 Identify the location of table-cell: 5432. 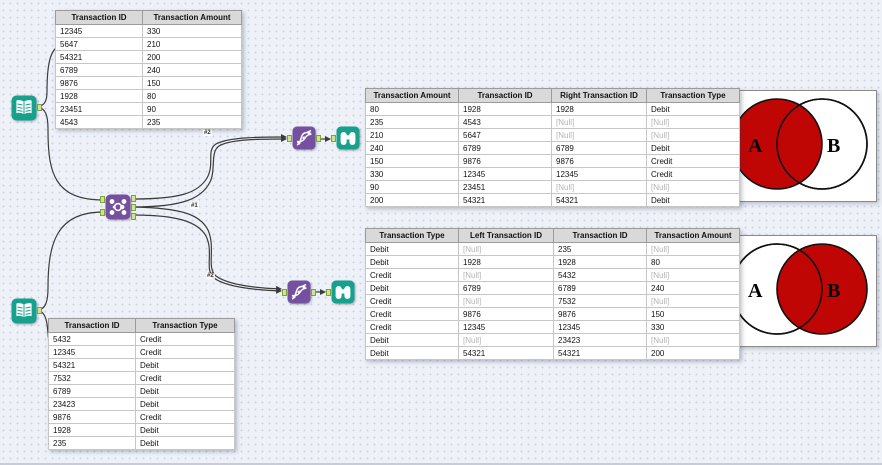
(600, 275).